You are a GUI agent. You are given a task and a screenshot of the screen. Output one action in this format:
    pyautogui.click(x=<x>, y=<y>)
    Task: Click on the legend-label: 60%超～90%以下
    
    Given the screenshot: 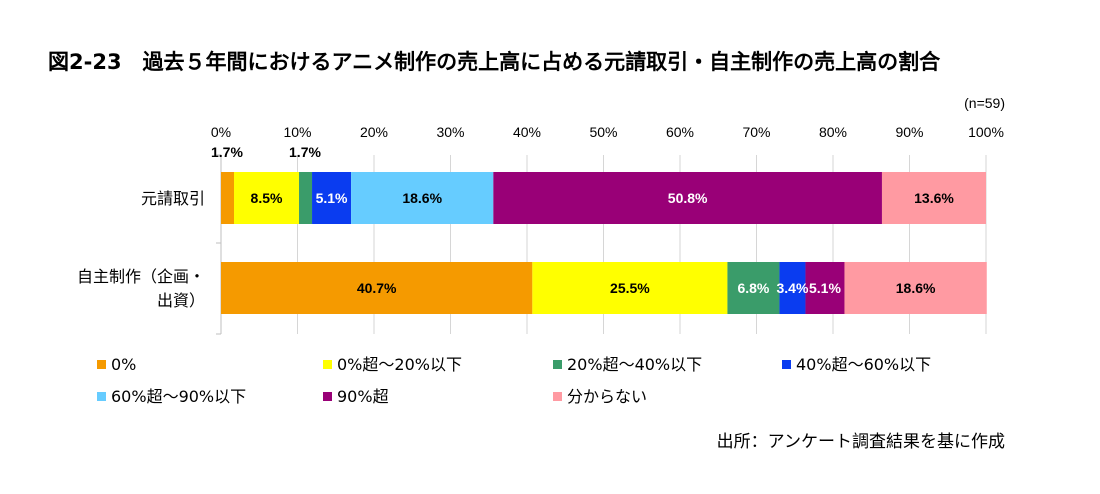 What is the action you would take?
    pyautogui.click(x=178, y=396)
    